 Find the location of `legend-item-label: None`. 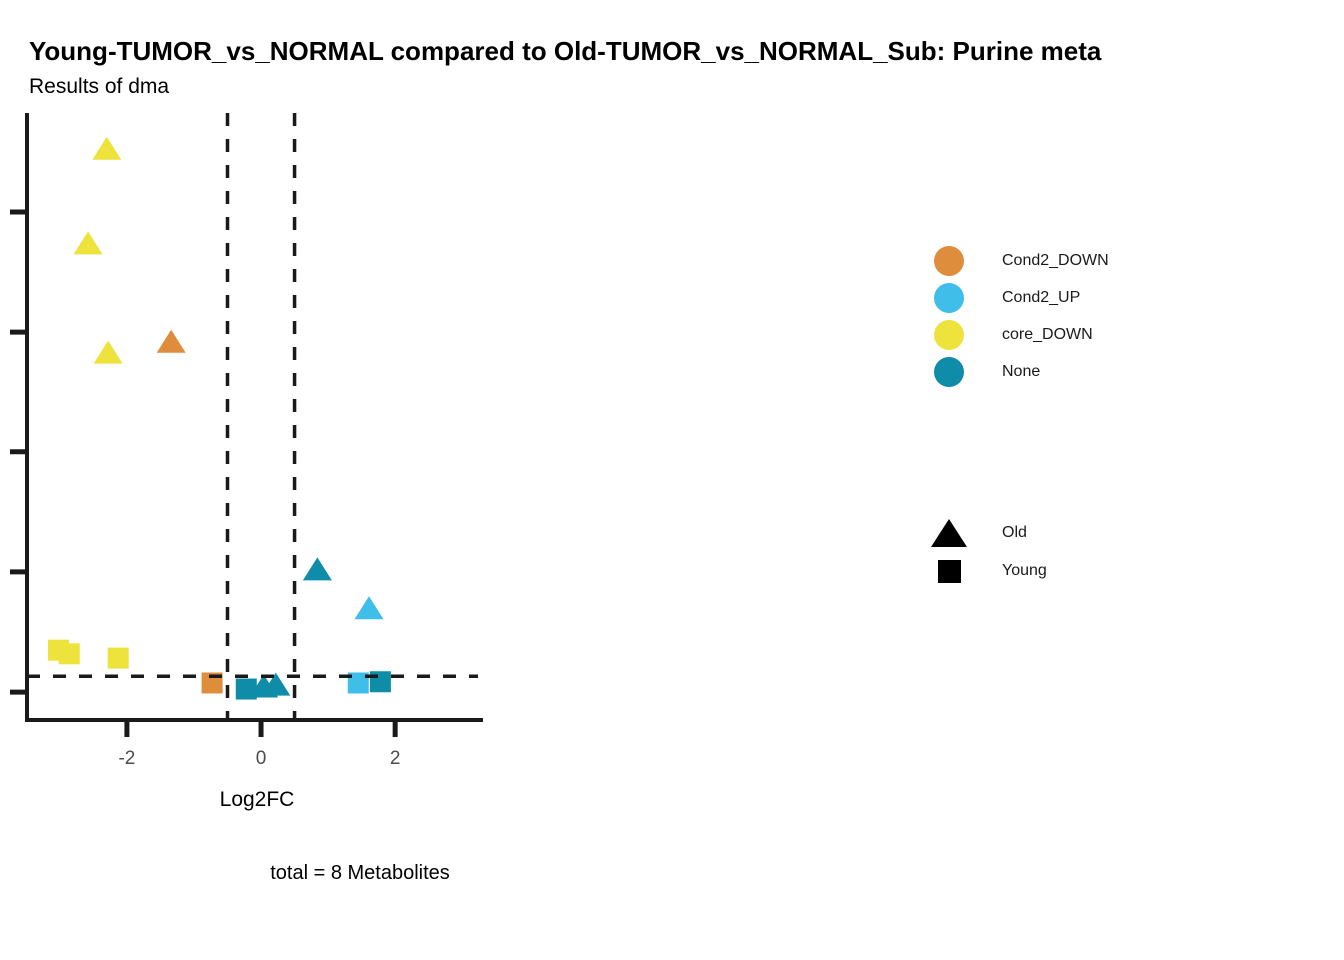

legend-item-label: None is located at coordinates (1021, 371).